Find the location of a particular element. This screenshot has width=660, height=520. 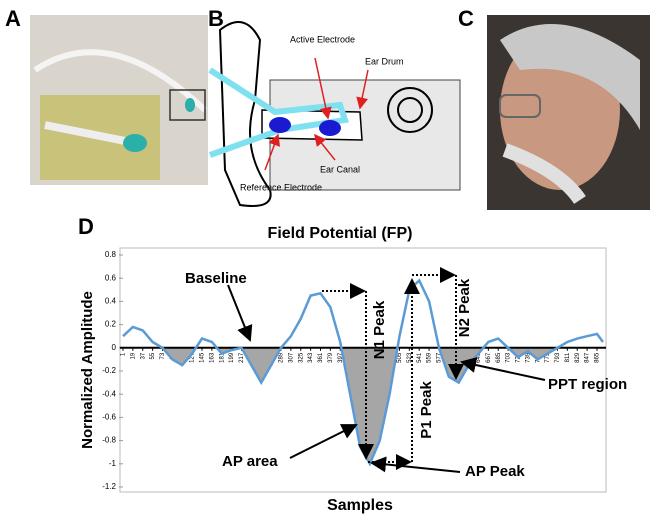

x-tick-label: 685 is located at coordinates (499, 357).